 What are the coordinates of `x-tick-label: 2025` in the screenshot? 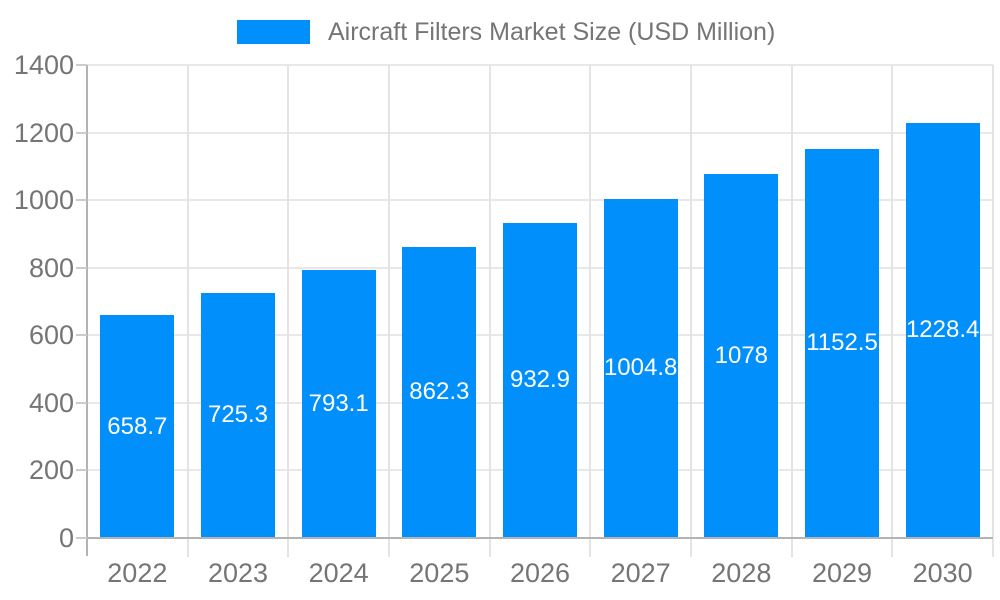 It's located at (439, 573).